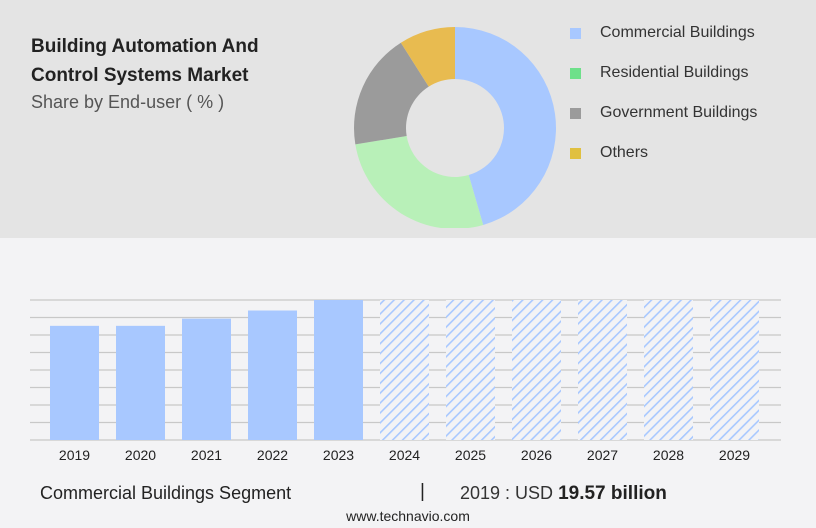  Describe the element at coordinates (404, 455) in the screenshot. I see `x-tick-label: 2024` at that location.